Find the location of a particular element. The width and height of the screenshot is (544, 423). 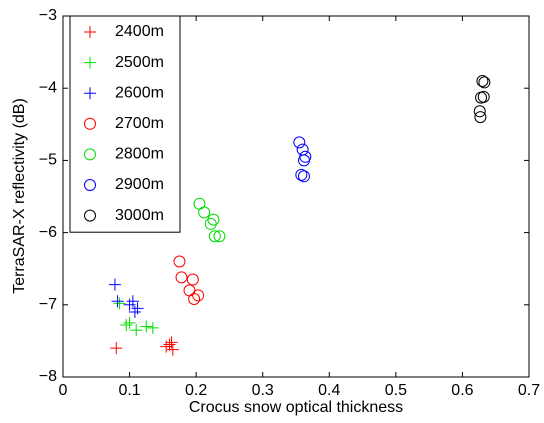

y-tick-label: −4 is located at coordinates (48, 87).